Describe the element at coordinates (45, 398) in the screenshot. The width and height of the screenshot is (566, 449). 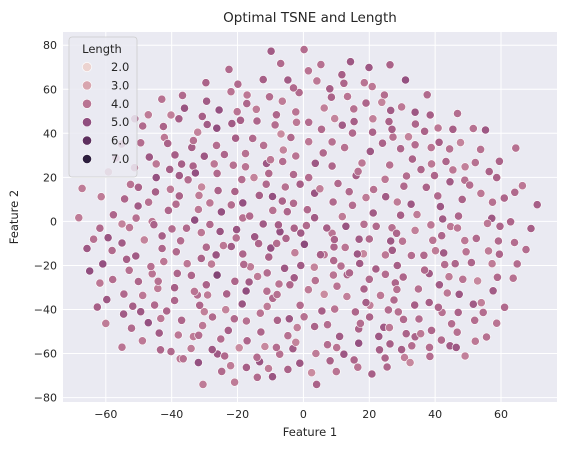
I see `y-tick-label: −80` at that location.